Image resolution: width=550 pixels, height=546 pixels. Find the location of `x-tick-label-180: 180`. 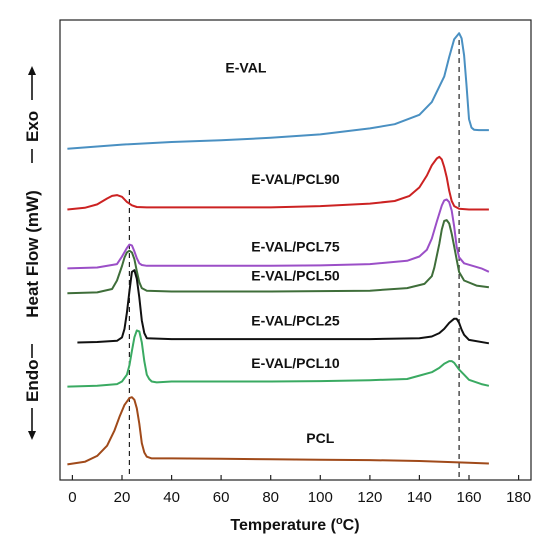

x-tick-label-180: 180 is located at coordinates (518, 497).